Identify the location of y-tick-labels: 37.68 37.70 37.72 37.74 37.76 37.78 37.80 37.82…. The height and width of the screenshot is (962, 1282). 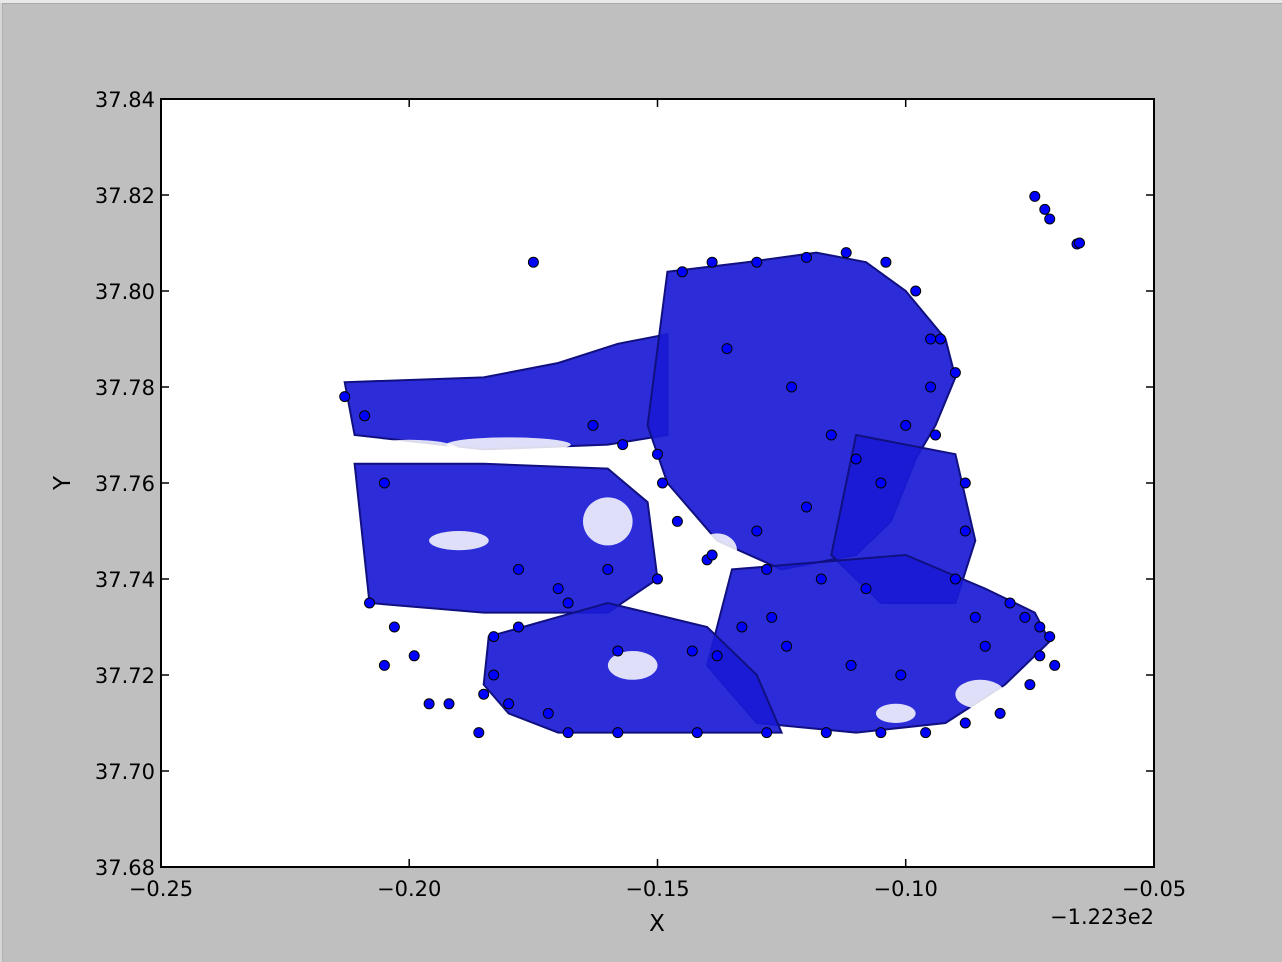
(125, 484).